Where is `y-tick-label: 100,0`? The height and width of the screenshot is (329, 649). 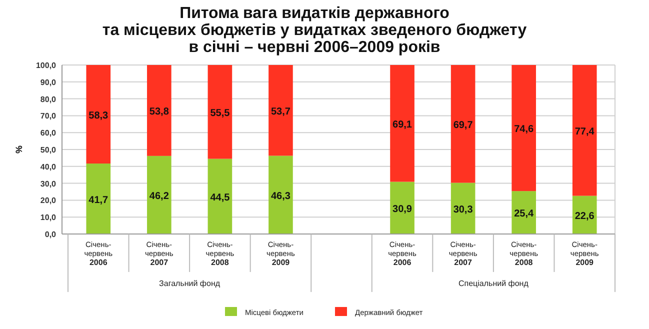 y-tick-label: 100,0 is located at coordinates (46, 65).